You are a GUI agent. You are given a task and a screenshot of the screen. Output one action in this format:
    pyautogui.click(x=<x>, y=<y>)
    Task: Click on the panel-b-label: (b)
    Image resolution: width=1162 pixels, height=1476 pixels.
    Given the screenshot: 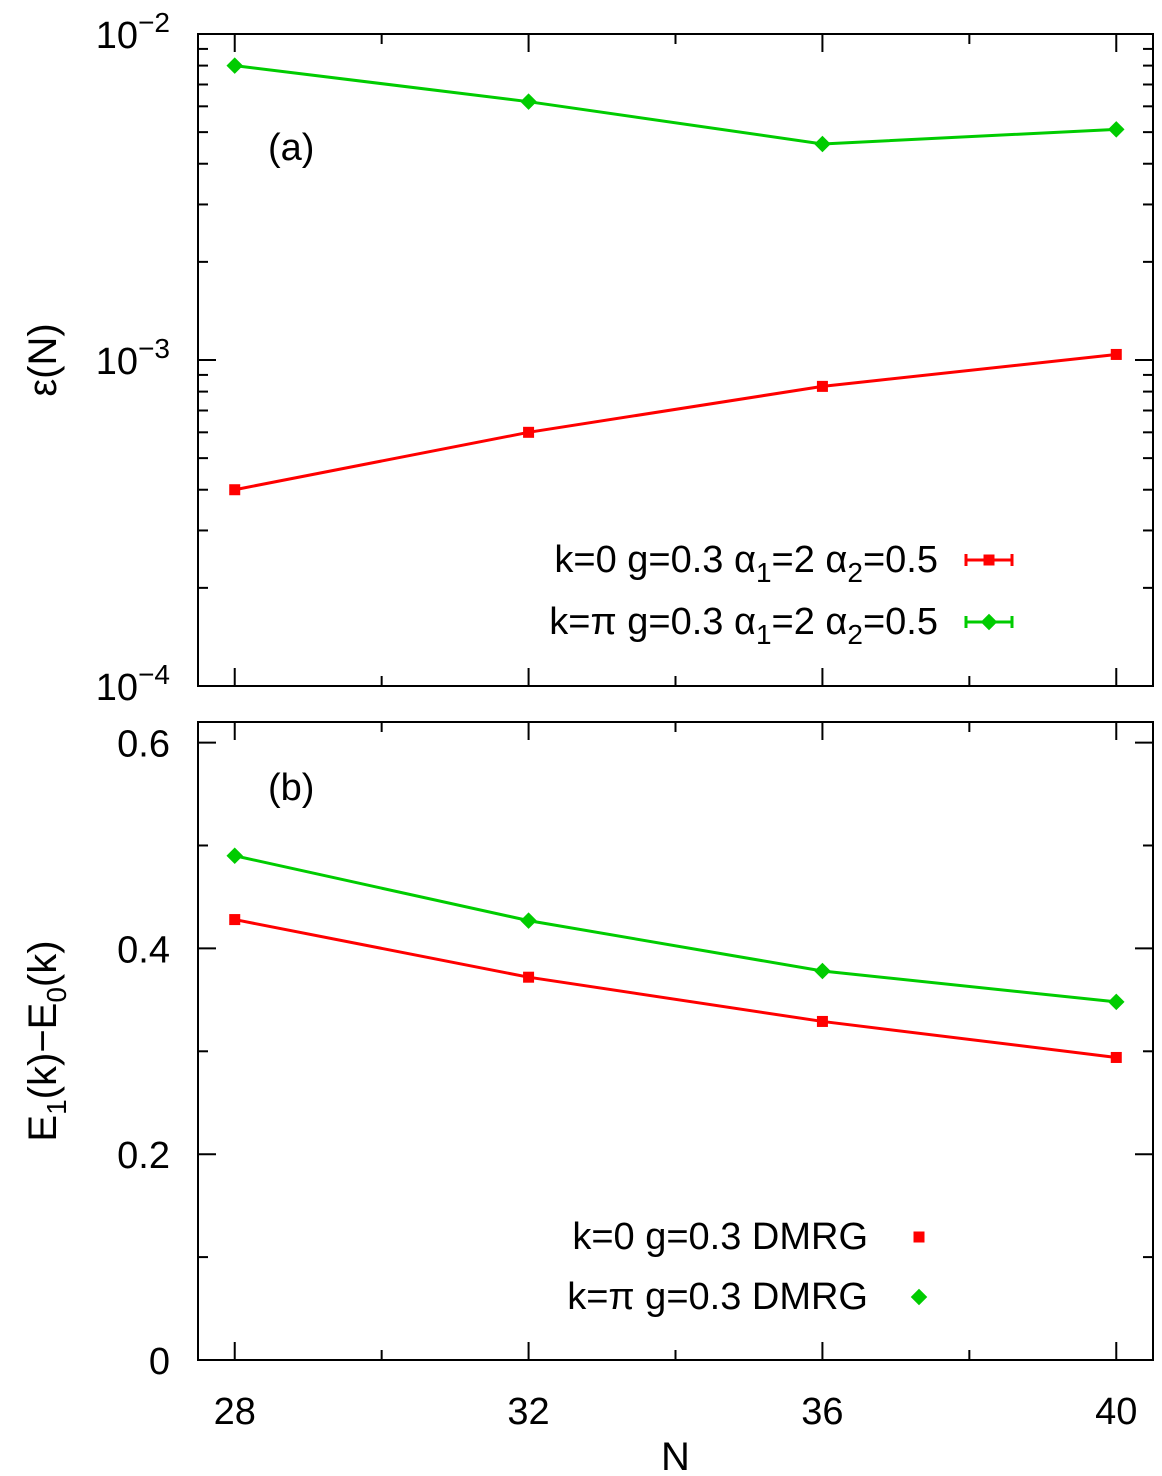 What is the action you would take?
    pyautogui.click(x=291, y=788)
    